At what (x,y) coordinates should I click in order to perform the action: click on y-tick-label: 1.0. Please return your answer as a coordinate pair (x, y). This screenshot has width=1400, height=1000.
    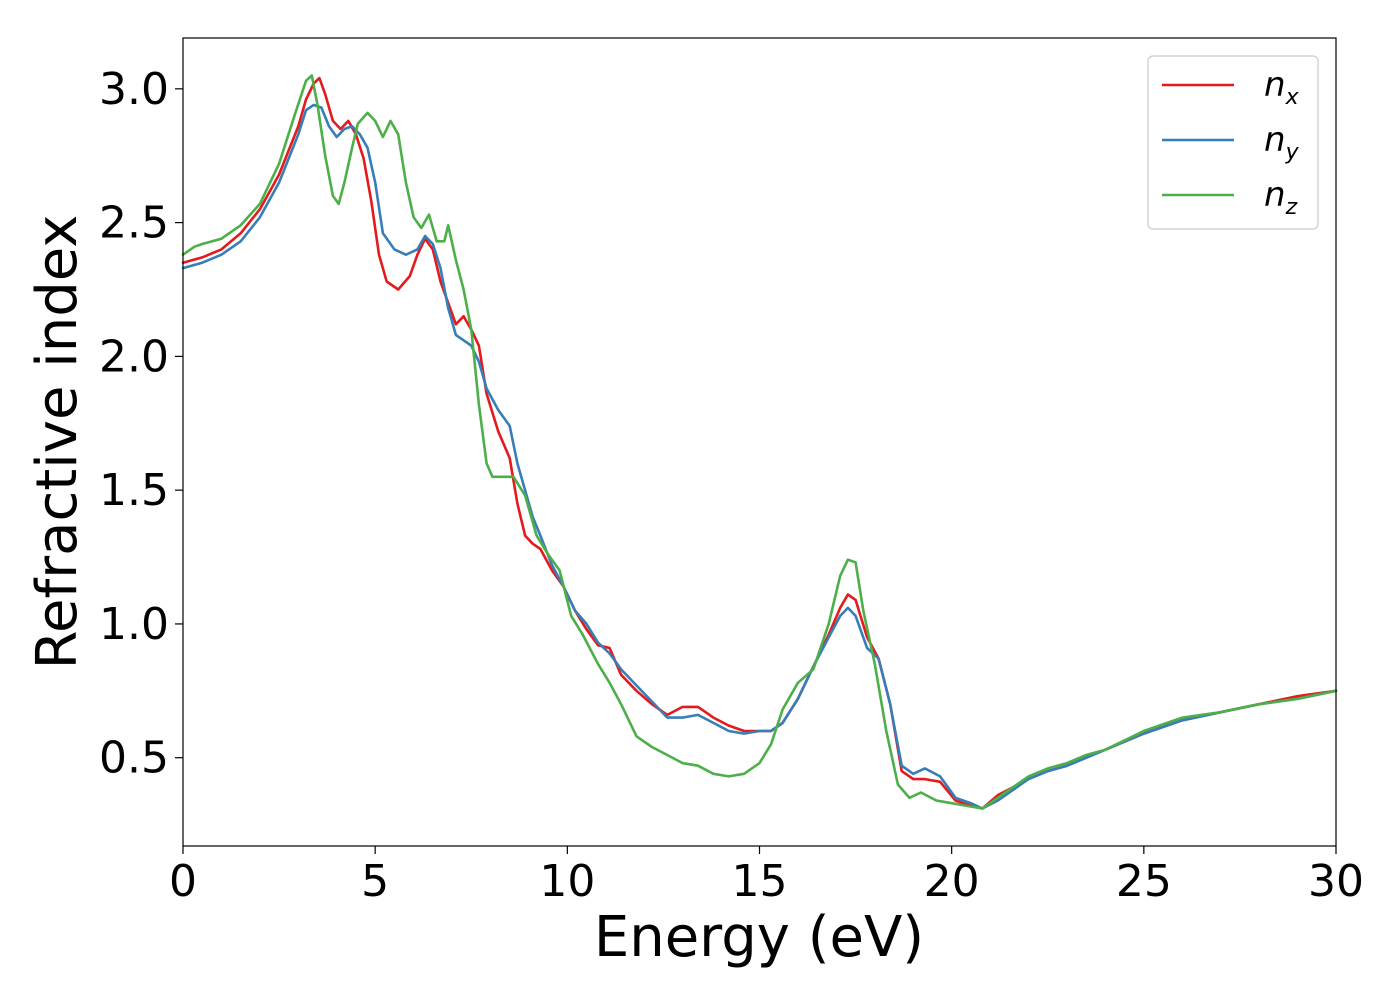
    Looking at the image, I should click on (134, 624).